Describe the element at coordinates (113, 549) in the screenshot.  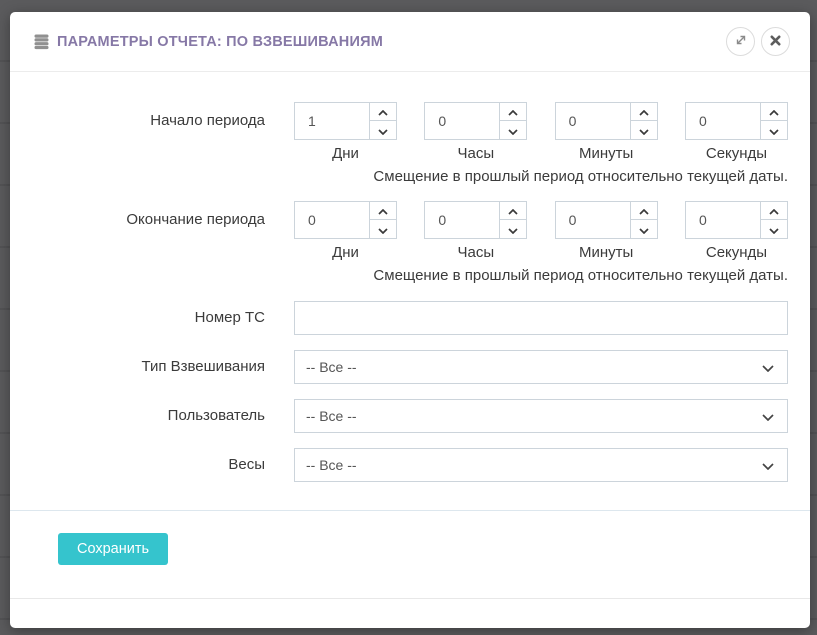
I see `save-button: Сохранить` at that location.